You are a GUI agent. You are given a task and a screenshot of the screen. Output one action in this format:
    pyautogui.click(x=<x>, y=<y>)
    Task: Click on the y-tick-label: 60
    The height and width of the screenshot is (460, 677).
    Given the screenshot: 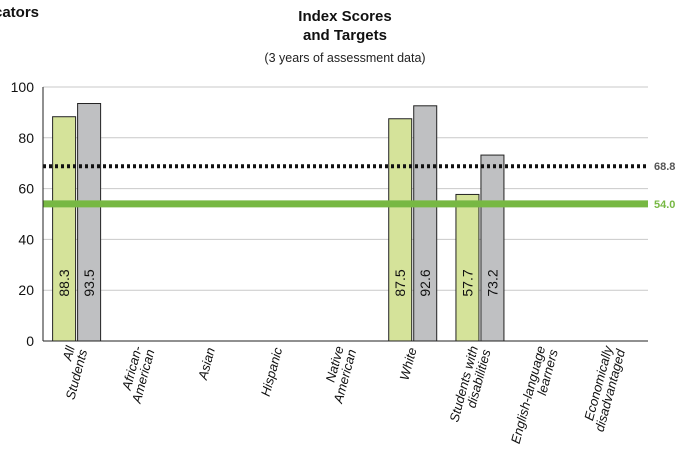 What is the action you would take?
    pyautogui.click(x=26, y=189)
    